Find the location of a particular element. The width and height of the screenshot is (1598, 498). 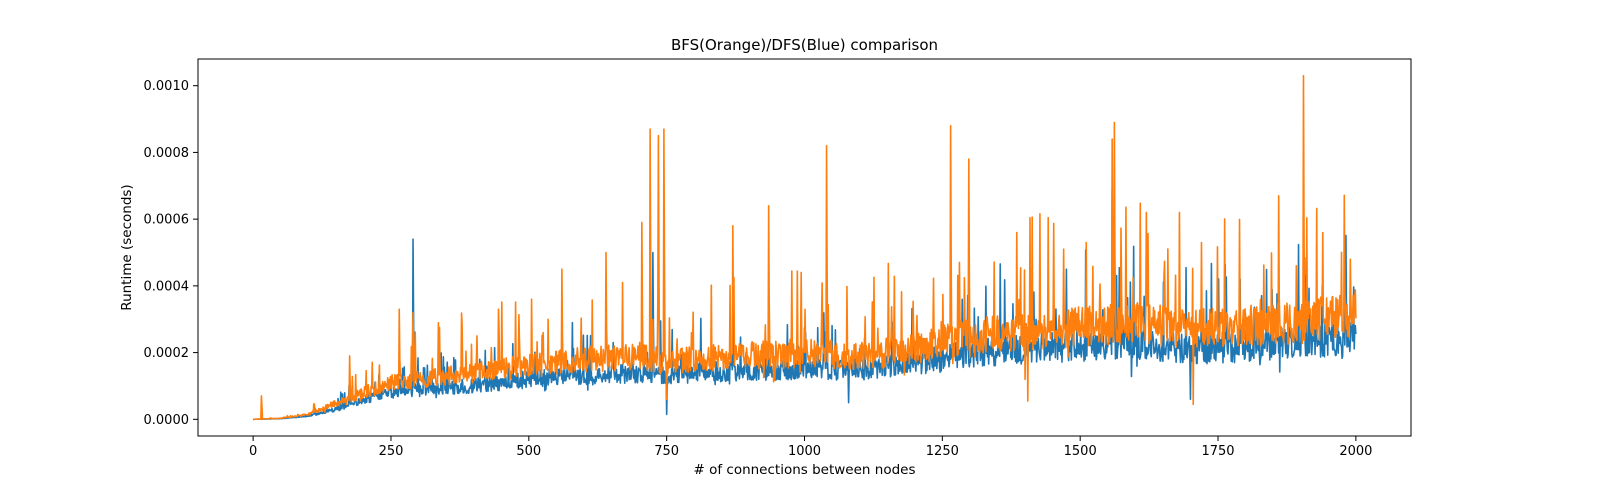

x-axis-title: # of connections between nodes is located at coordinates (804, 470).